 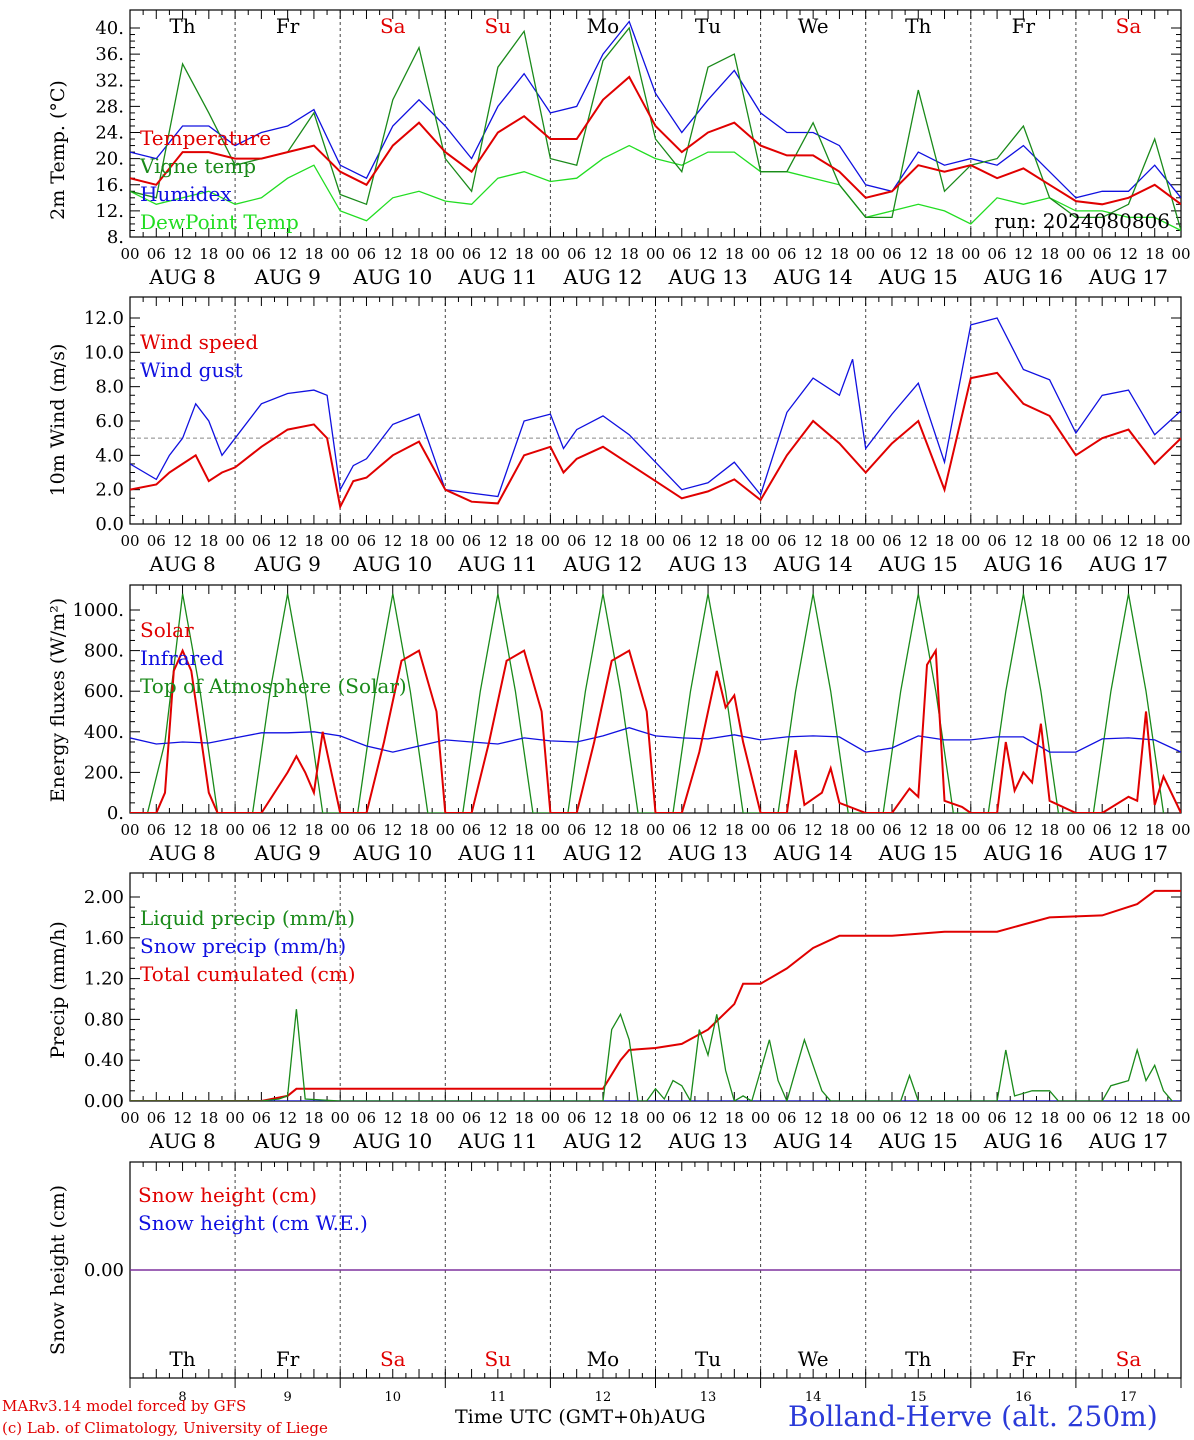 I want to click on series-line-solar, so click(x=655, y=730).